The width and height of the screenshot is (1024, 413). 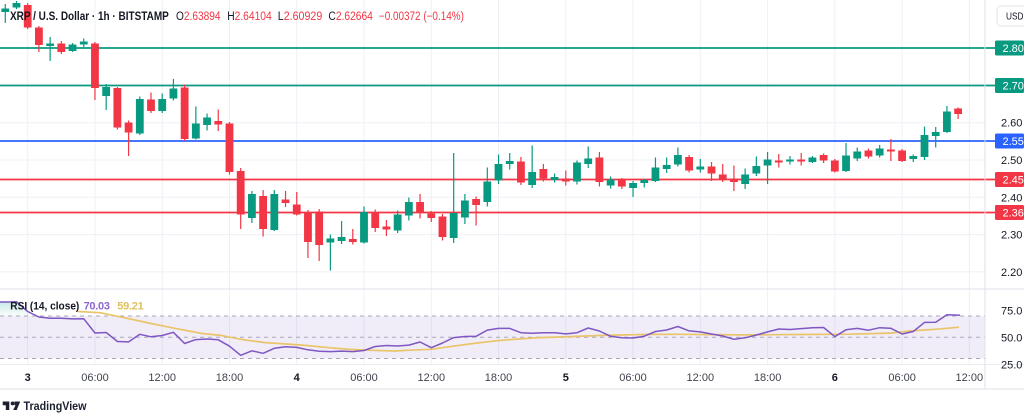 What do you see at coordinates (44, 307) in the screenshot?
I see `svg-text: RSI (14, close)` at bounding box center [44, 307].